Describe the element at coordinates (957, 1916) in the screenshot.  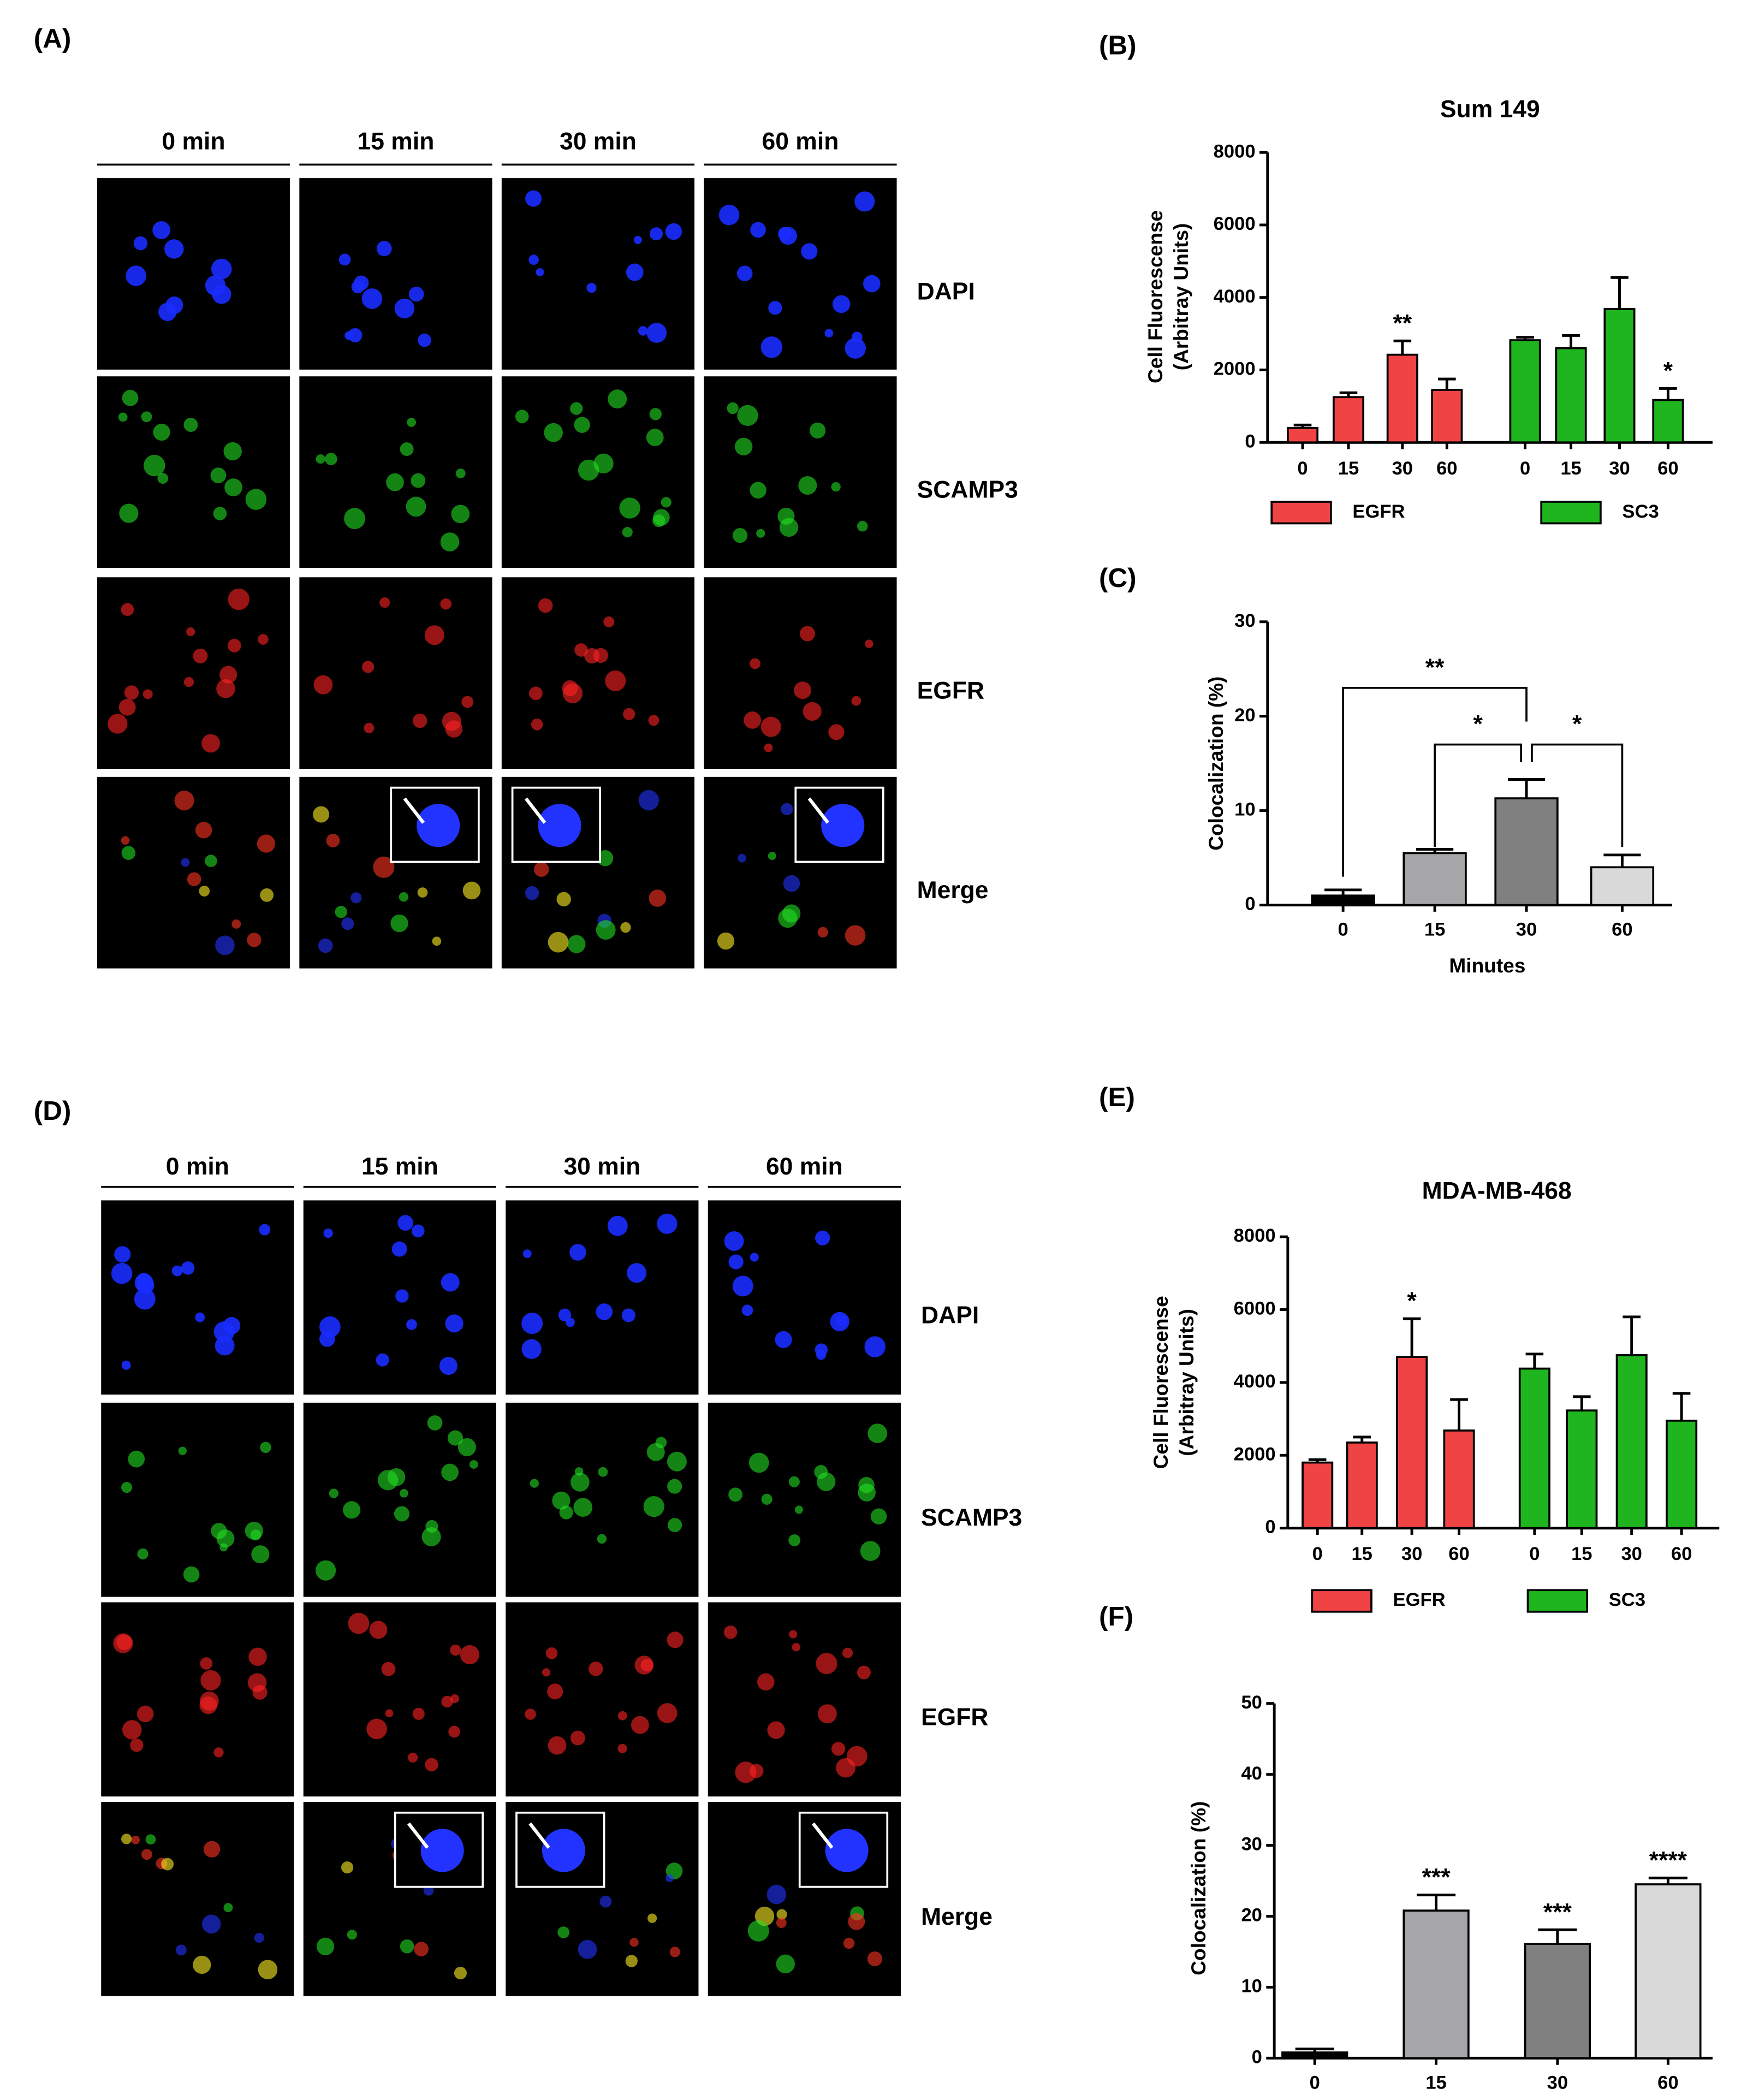
I see `channel-label: Merge` at that location.